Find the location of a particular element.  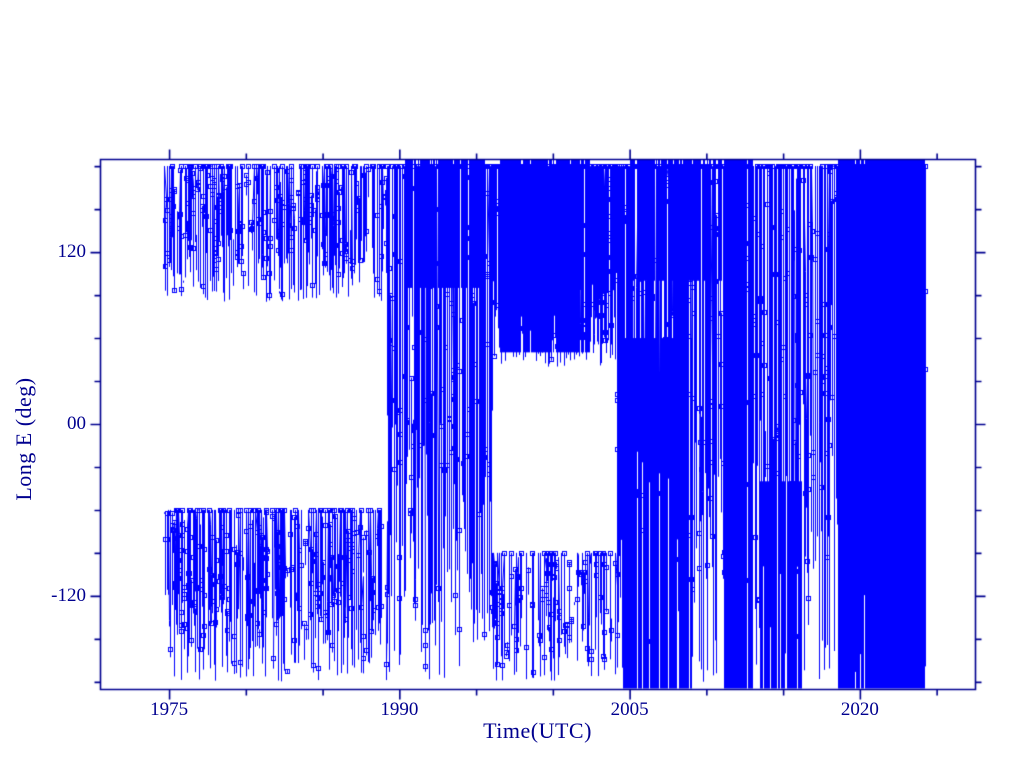

x-tick-label: 2020 is located at coordinates (859, 709).